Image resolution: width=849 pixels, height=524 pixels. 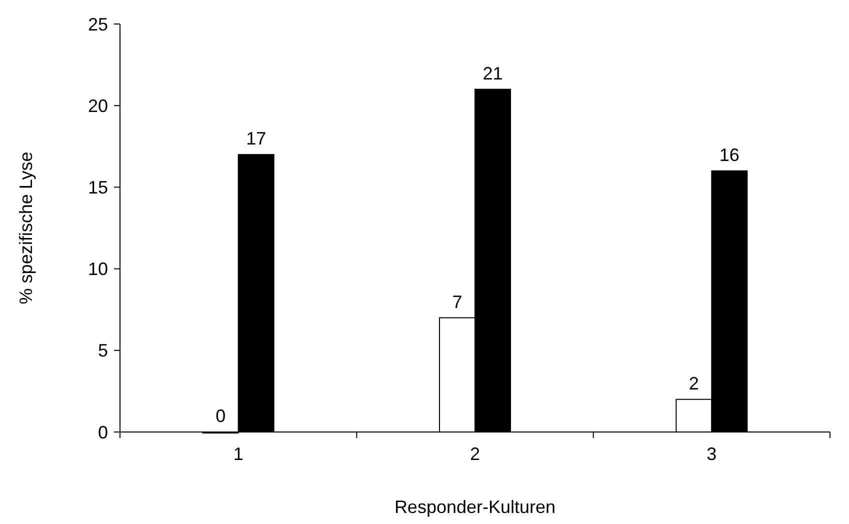 What do you see at coordinates (475, 454) in the screenshot?
I see `x-tick-label: 2` at bounding box center [475, 454].